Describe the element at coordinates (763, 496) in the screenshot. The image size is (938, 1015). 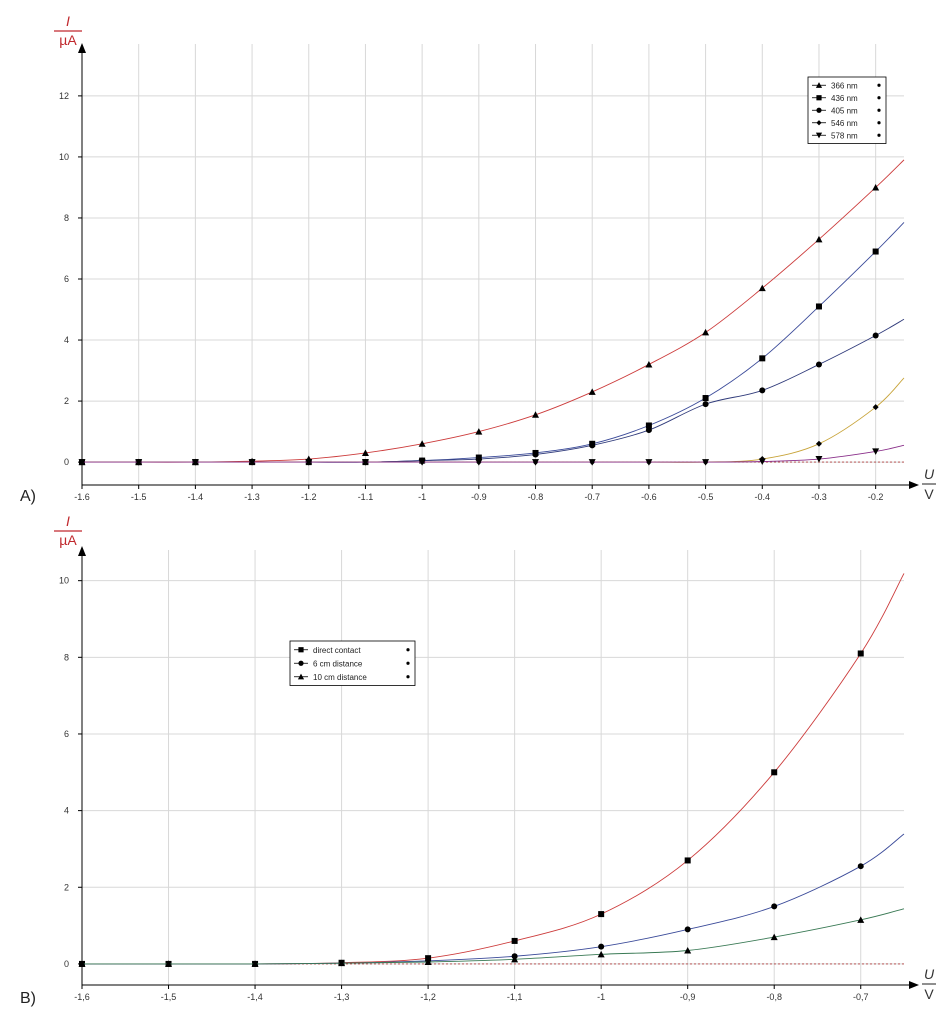
I see `x-tick-label: -0,4` at that location.